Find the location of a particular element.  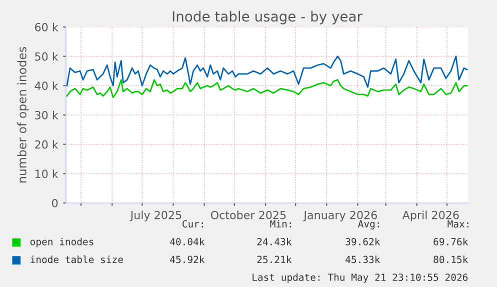

text: Cur: is located at coordinates (192, 224).